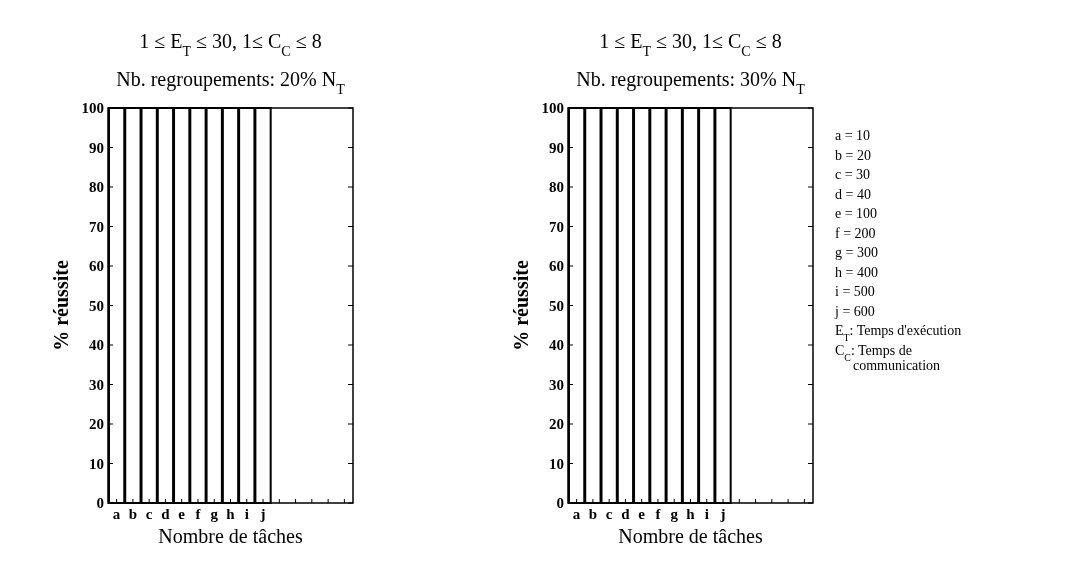 This screenshot has width=1076, height=587. What do you see at coordinates (855, 233) in the screenshot?
I see `text: f = 200` at bounding box center [855, 233].